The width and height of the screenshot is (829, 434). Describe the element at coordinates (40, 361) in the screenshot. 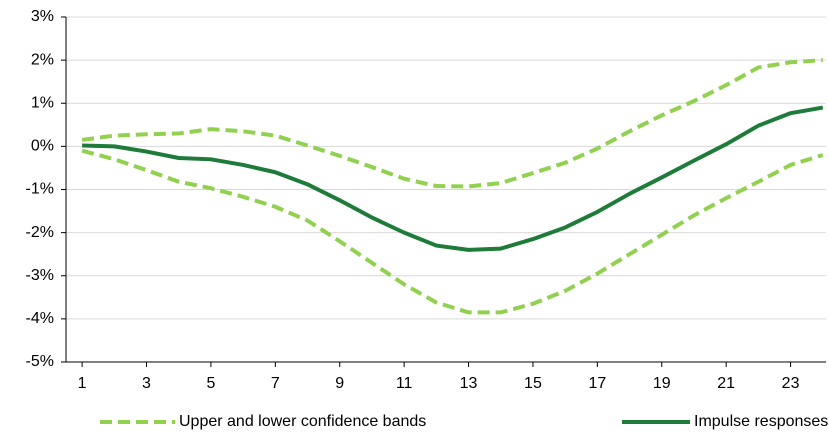

I see `y-tick-label: -5%` at that location.